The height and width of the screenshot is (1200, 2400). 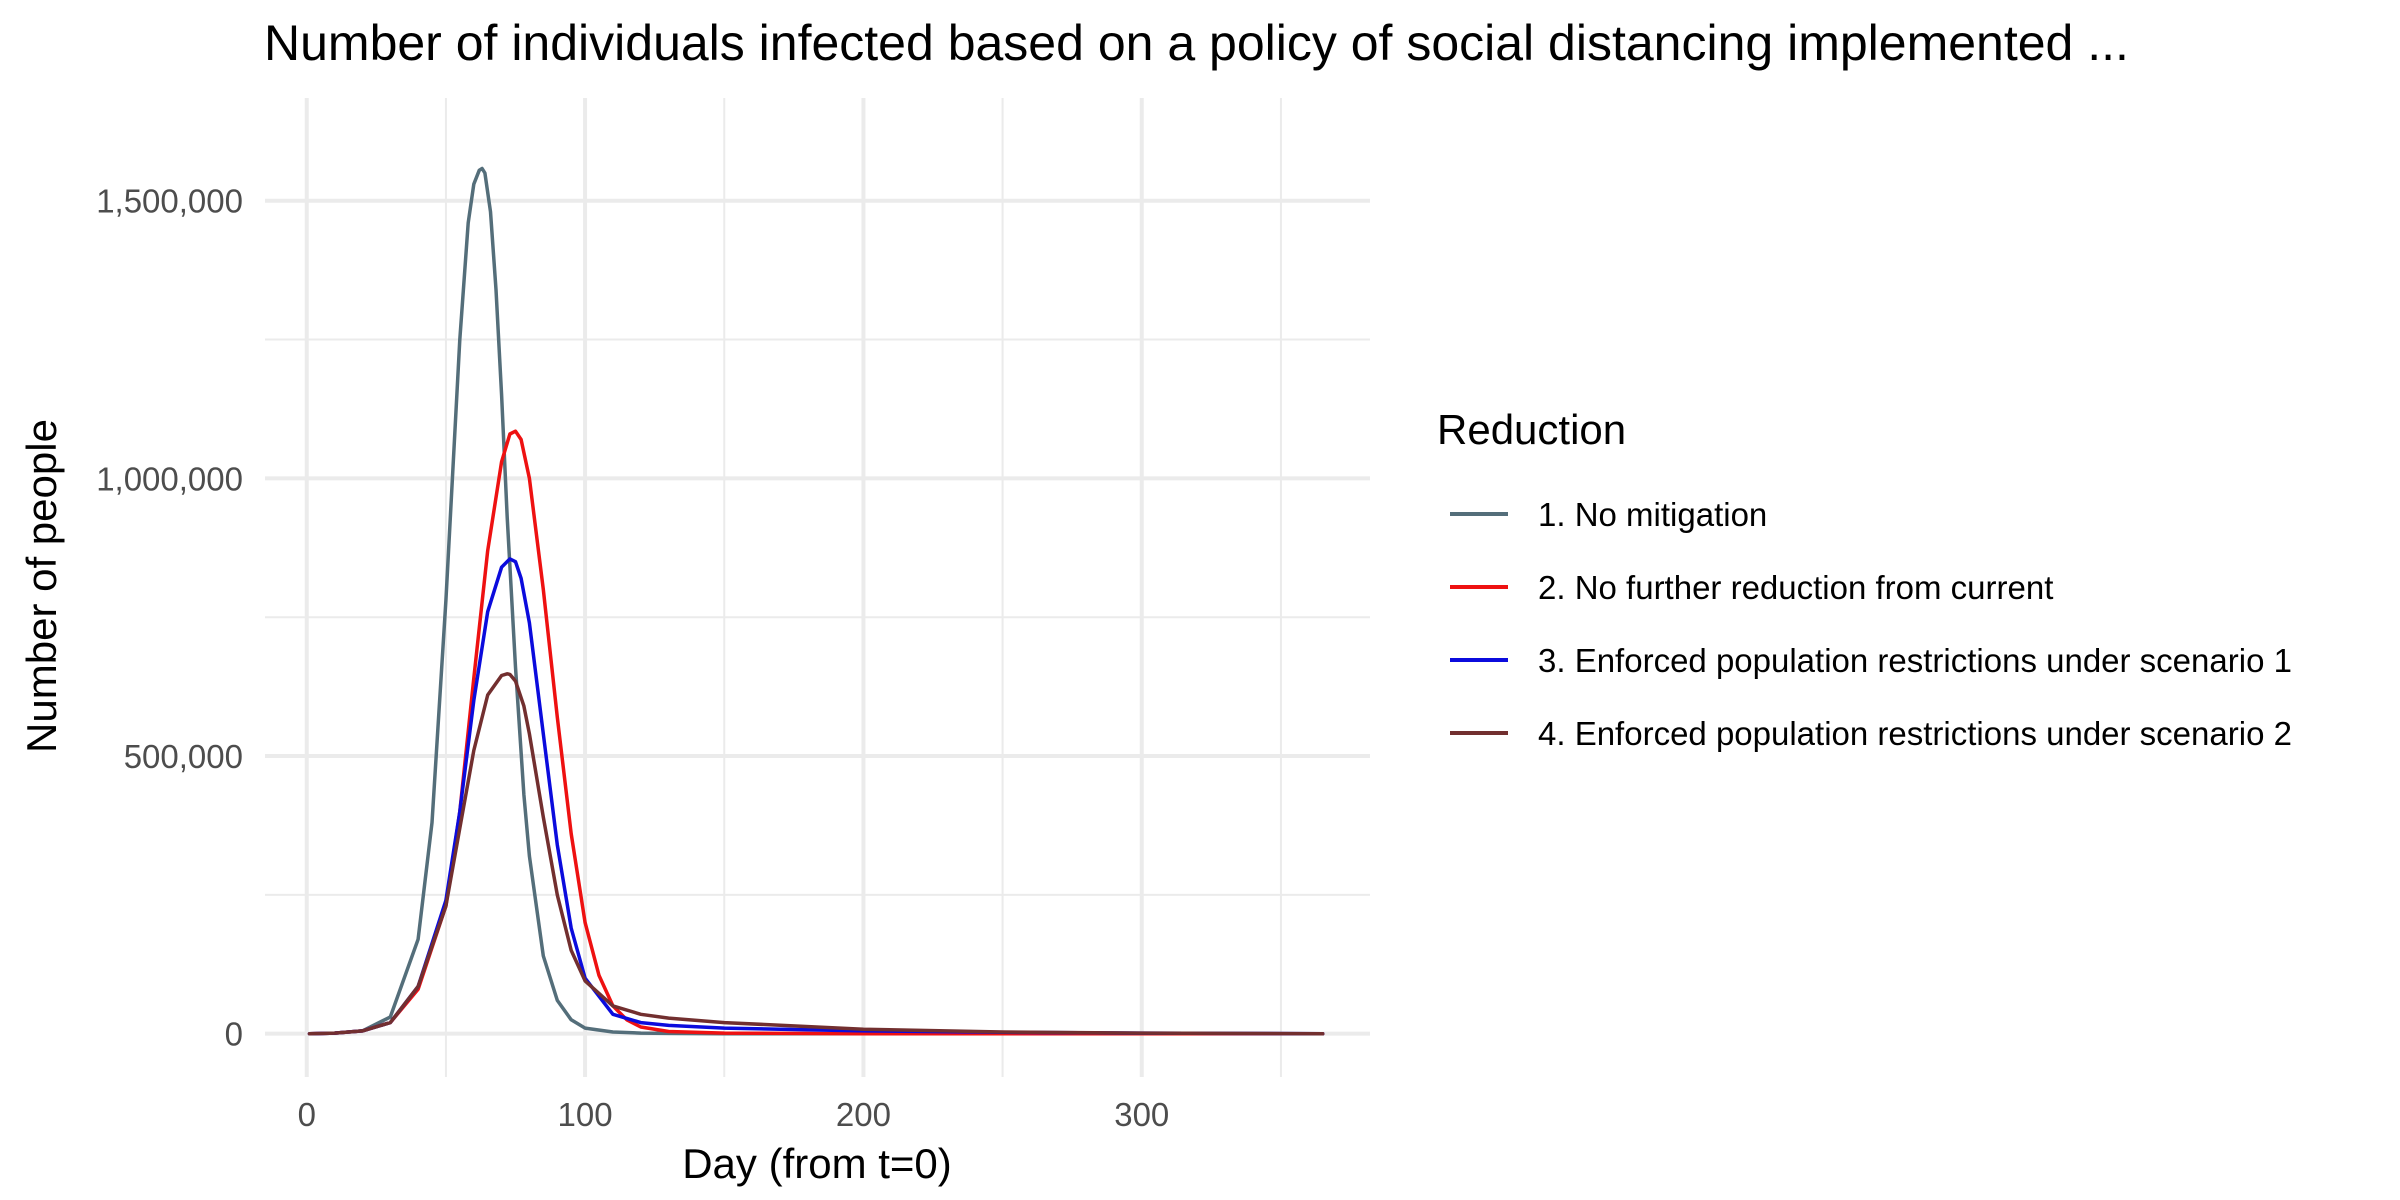 What do you see at coordinates (169, 478) in the screenshot?
I see `y-tick-label: 1,000,000` at bounding box center [169, 478].